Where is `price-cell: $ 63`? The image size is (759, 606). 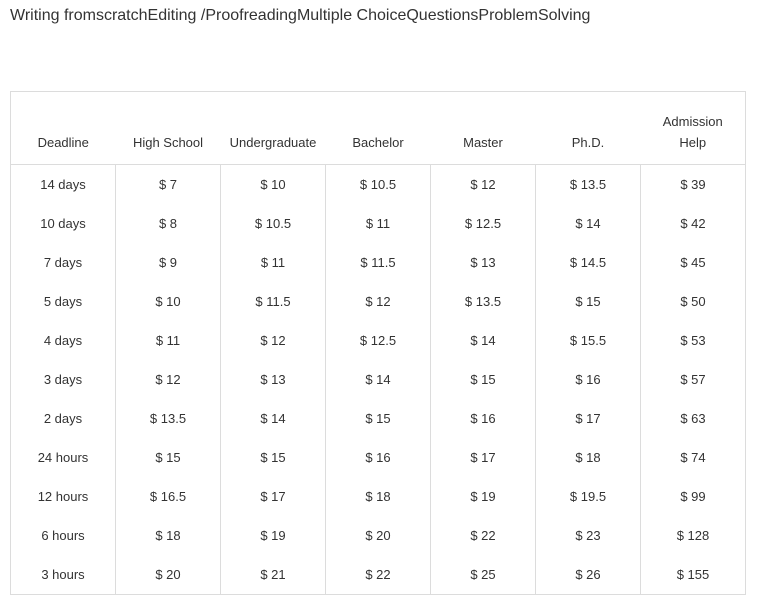 price-cell: $ 63 is located at coordinates (693, 418).